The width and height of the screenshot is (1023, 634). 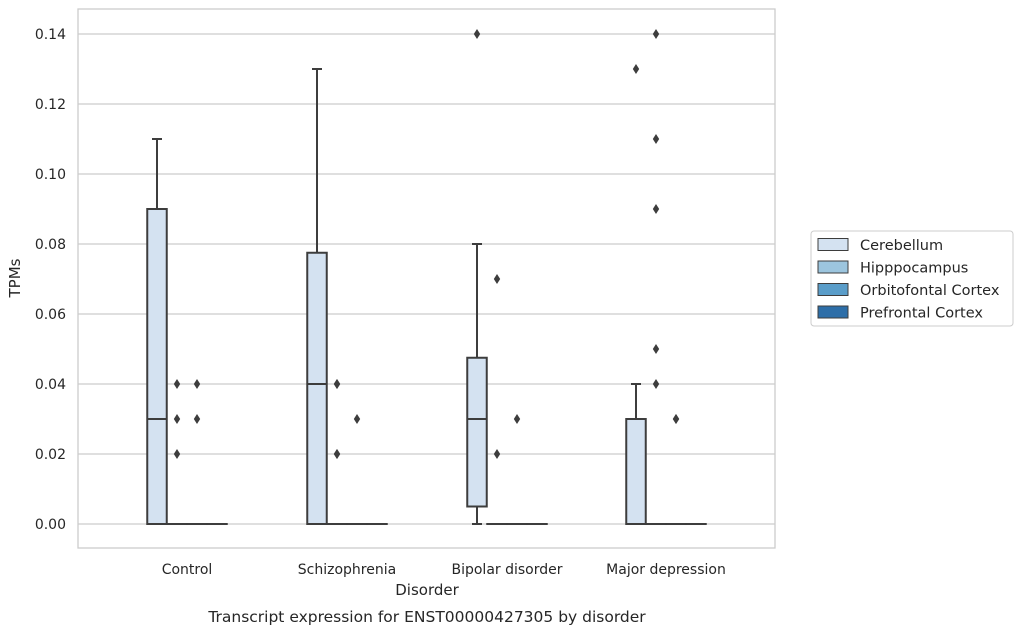 I want to click on y-tick-label: 0.14, so click(x=50, y=35).